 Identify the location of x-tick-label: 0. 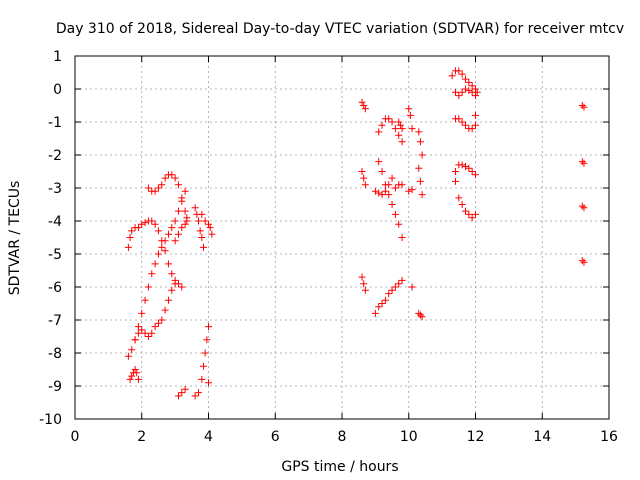
(75, 437).